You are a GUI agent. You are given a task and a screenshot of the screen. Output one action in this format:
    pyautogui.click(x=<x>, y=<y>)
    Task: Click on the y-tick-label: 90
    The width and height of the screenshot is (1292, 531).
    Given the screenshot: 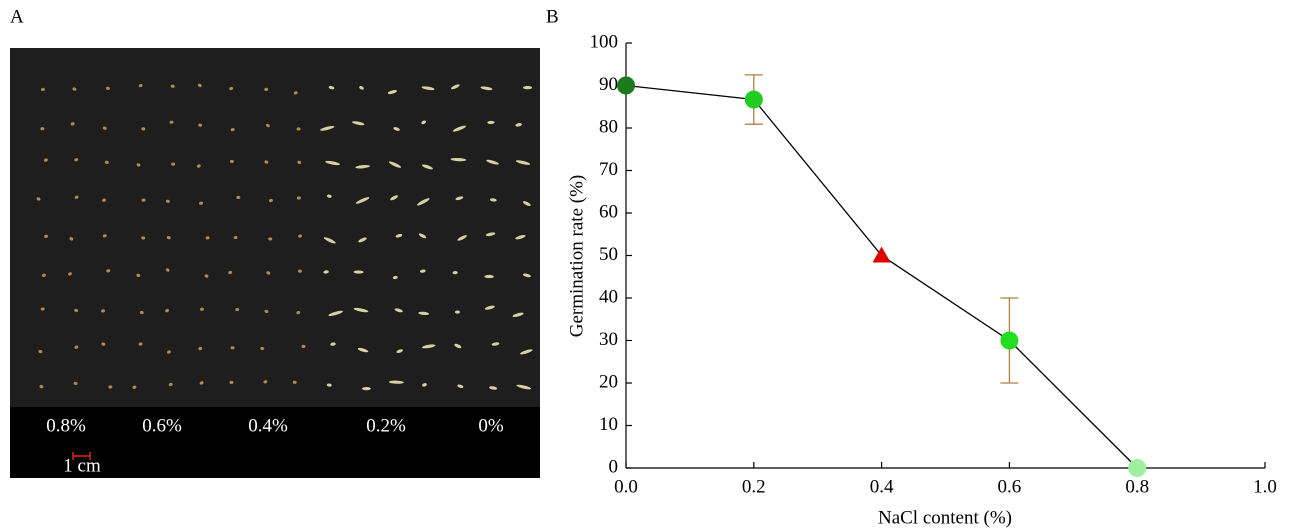 What is the action you would take?
    pyautogui.click(x=608, y=84)
    